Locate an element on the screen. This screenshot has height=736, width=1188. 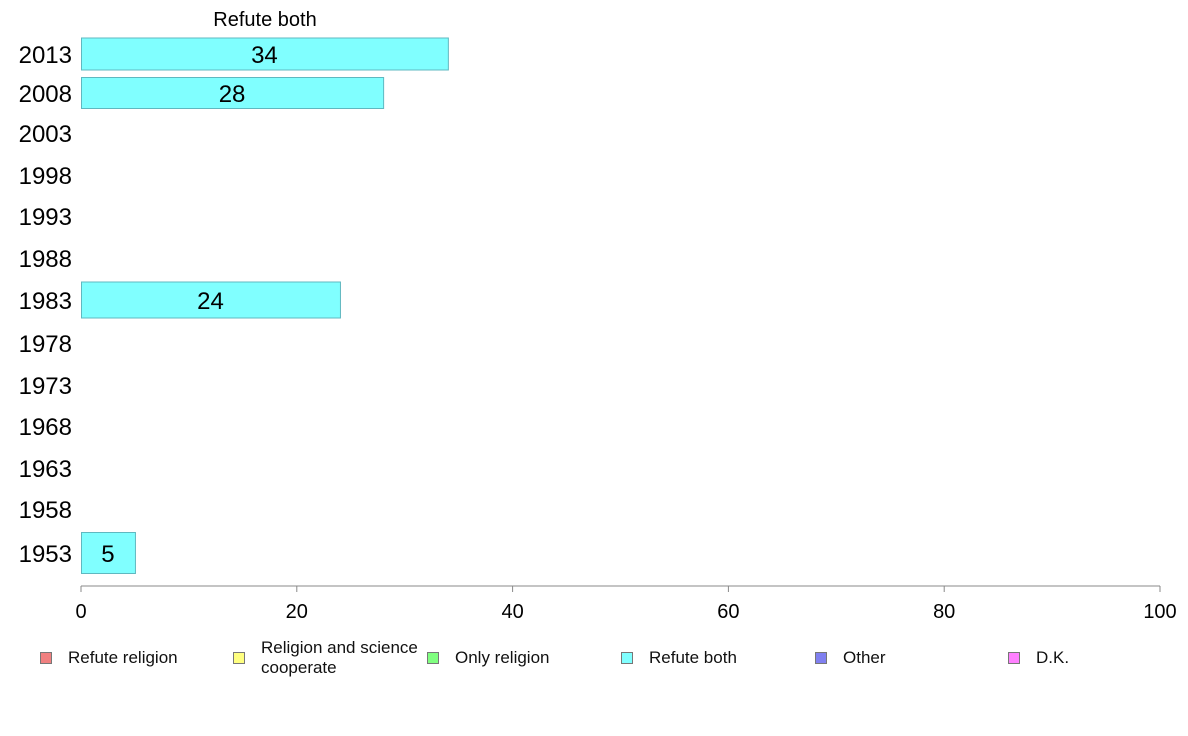
y-tick-label: 1973 is located at coordinates (45, 386).